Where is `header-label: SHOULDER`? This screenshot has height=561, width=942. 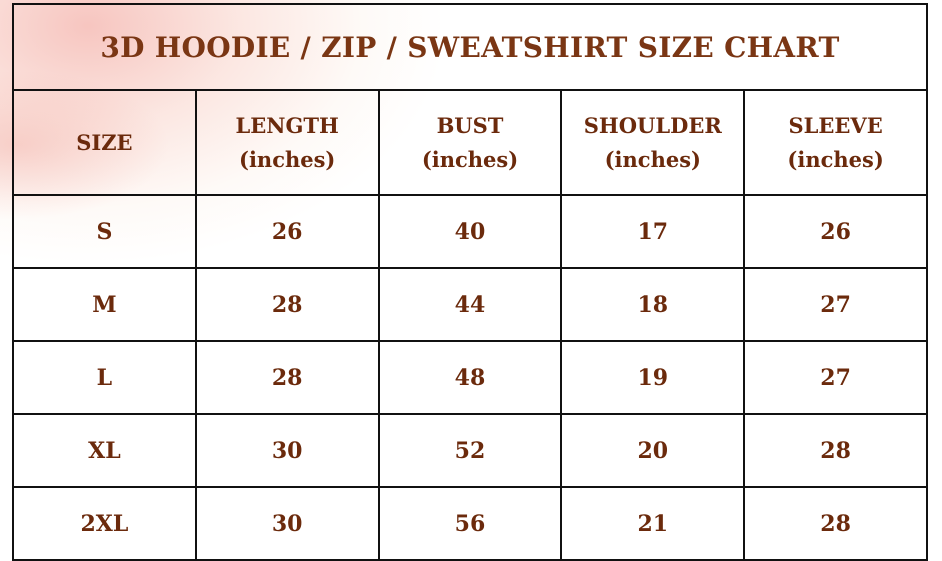
header-label: SHOULDER is located at coordinates (652, 125).